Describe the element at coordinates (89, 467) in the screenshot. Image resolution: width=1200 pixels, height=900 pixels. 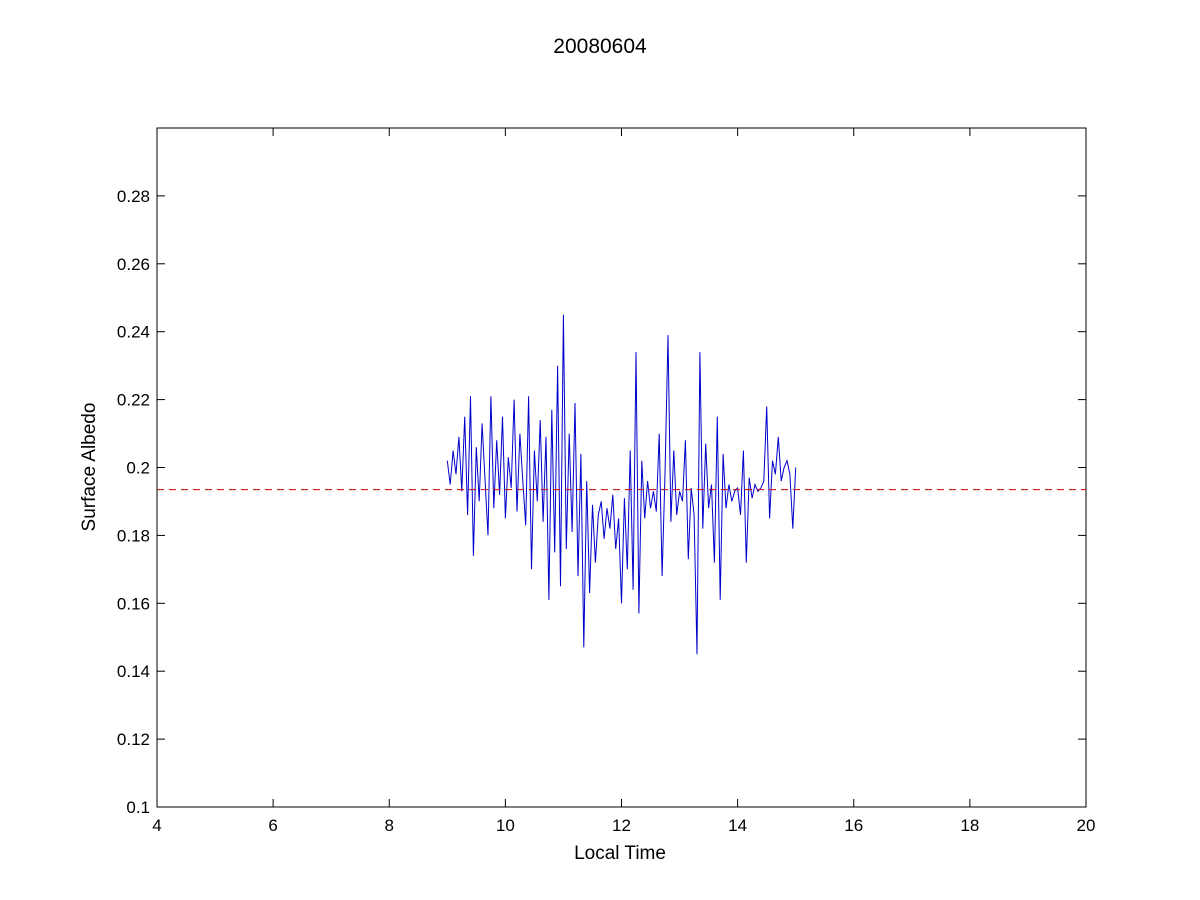
I see `y-axis-label: Surface Albedo` at that location.